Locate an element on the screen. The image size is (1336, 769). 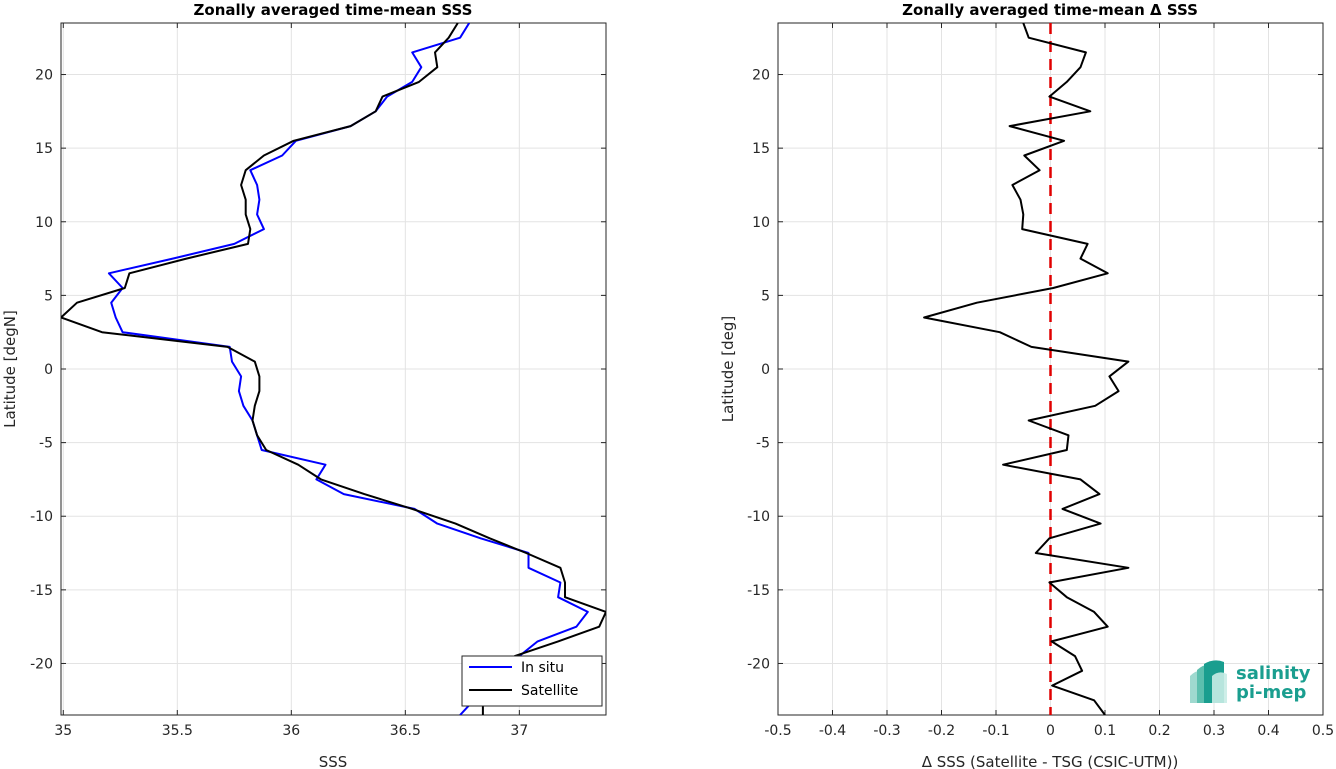
right-x-axis-label: Δ SSS (Satellite - TSG (CSIC-UTM)) is located at coordinates (1050, 761).